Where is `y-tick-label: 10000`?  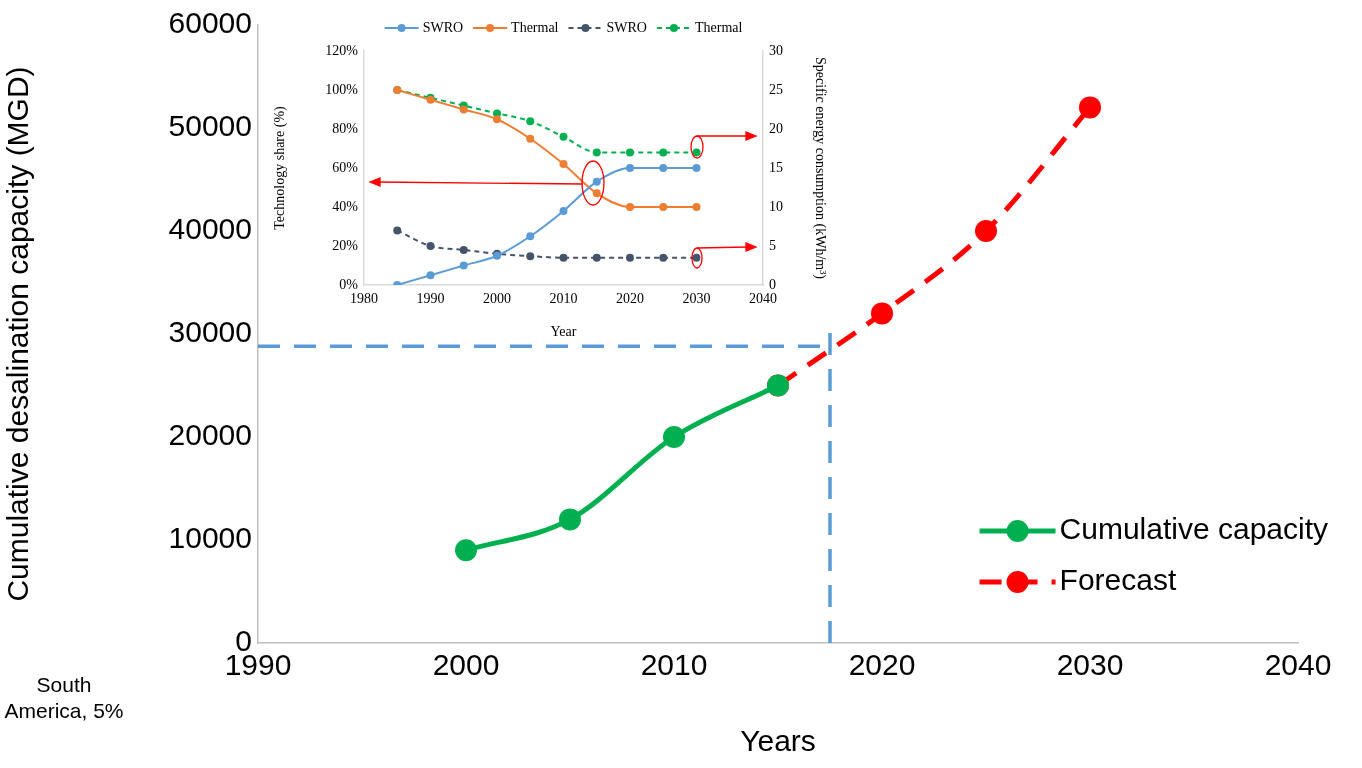
y-tick-label: 10000 is located at coordinates (210, 538).